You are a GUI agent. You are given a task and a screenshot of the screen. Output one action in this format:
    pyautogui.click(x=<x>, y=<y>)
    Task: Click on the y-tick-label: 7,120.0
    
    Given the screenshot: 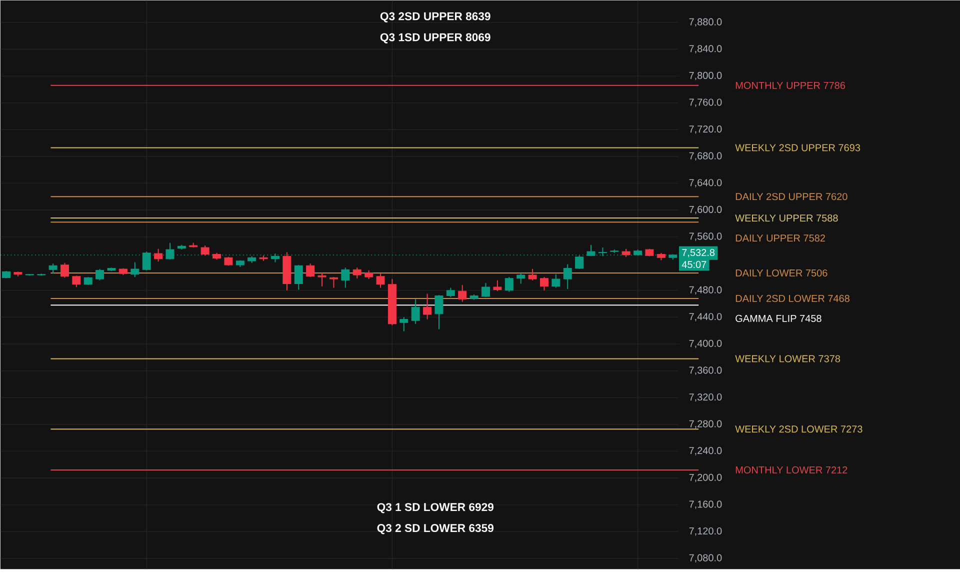 What is the action you would take?
    pyautogui.click(x=705, y=531)
    